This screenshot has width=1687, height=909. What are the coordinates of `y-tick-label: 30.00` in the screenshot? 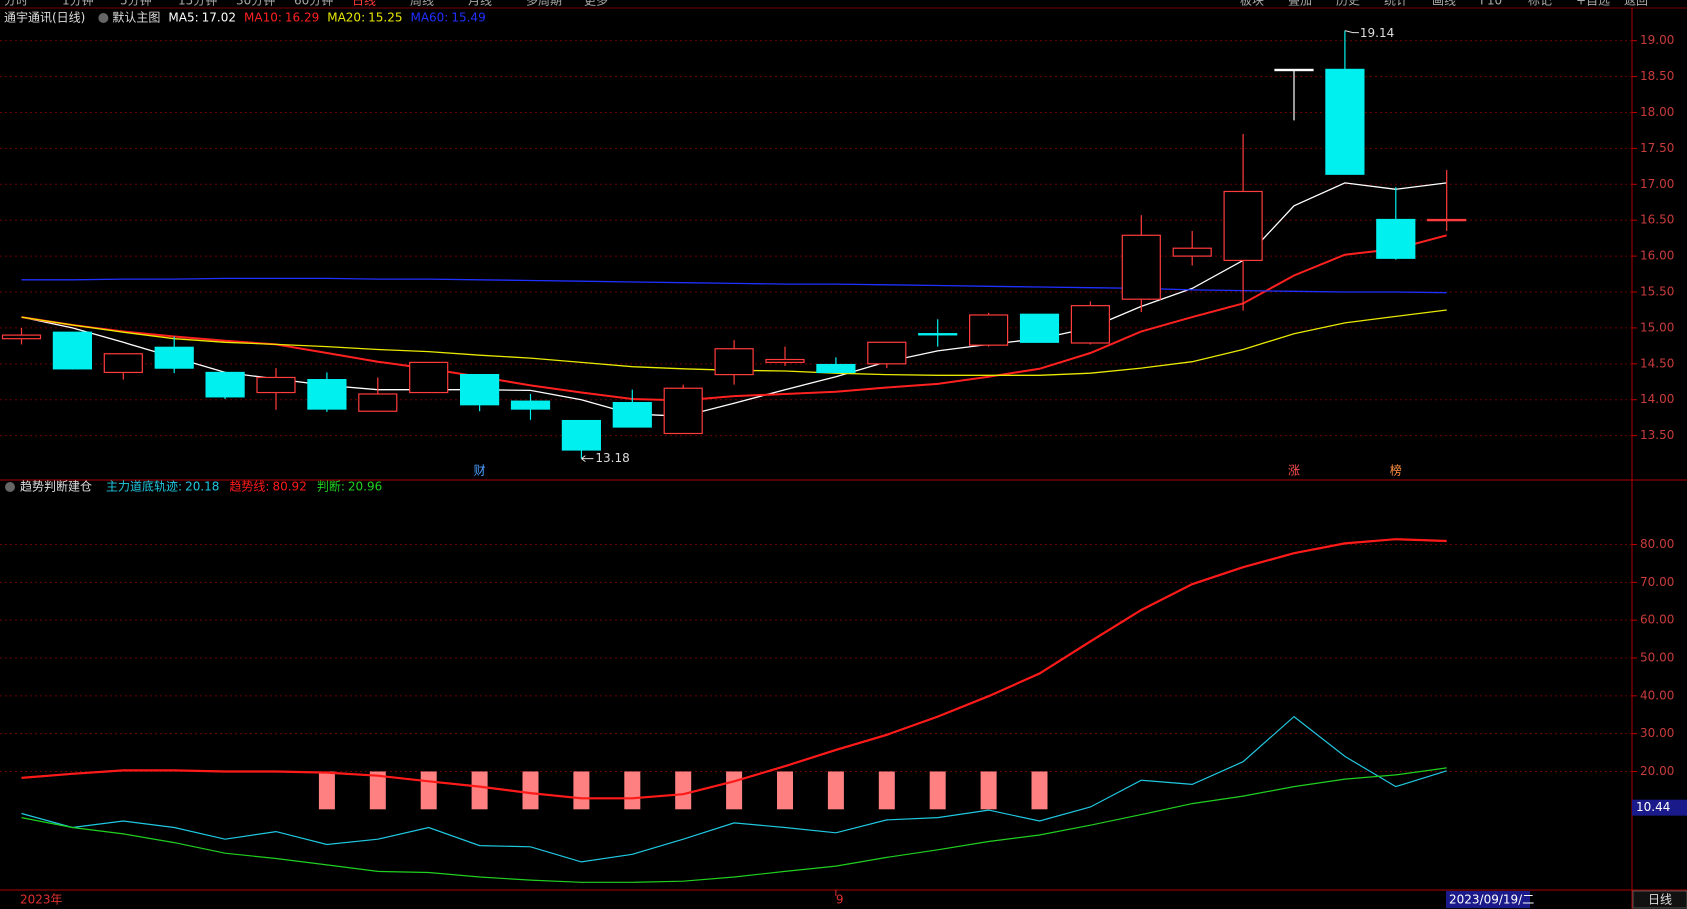 It's located at (1657, 733).